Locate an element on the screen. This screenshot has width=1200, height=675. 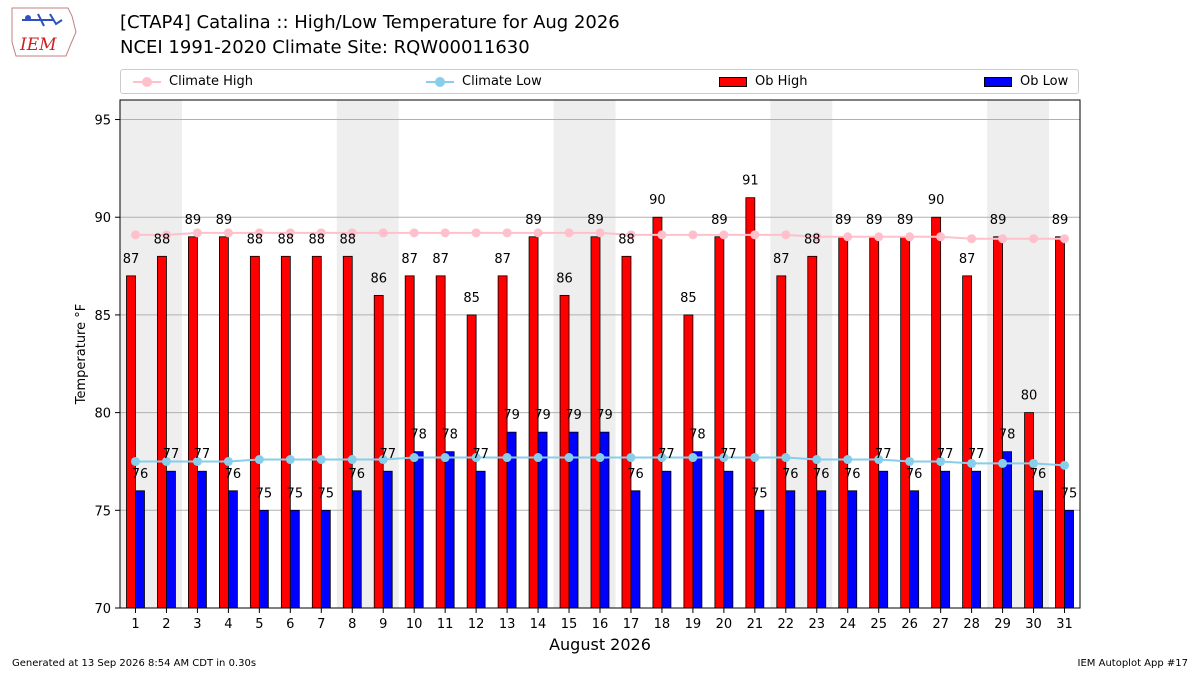
x-tick-label: 11 is located at coordinates (445, 624).